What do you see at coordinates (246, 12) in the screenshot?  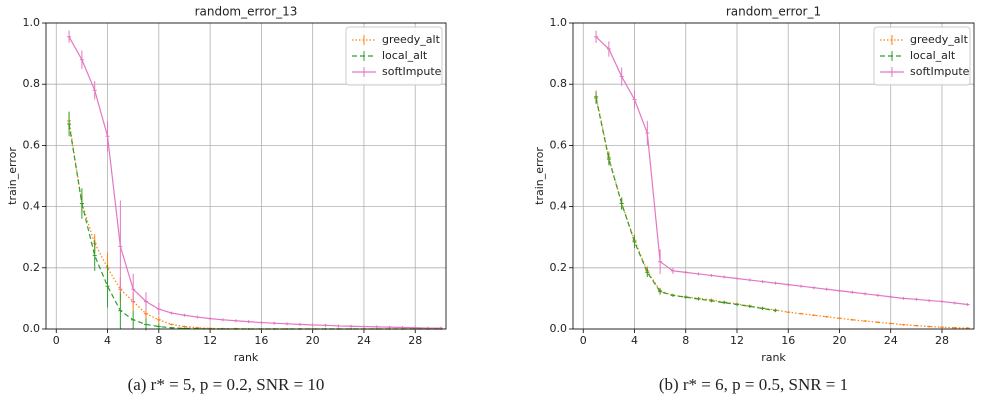 I see `chart-title: random_error_13` at bounding box center [246, 12].